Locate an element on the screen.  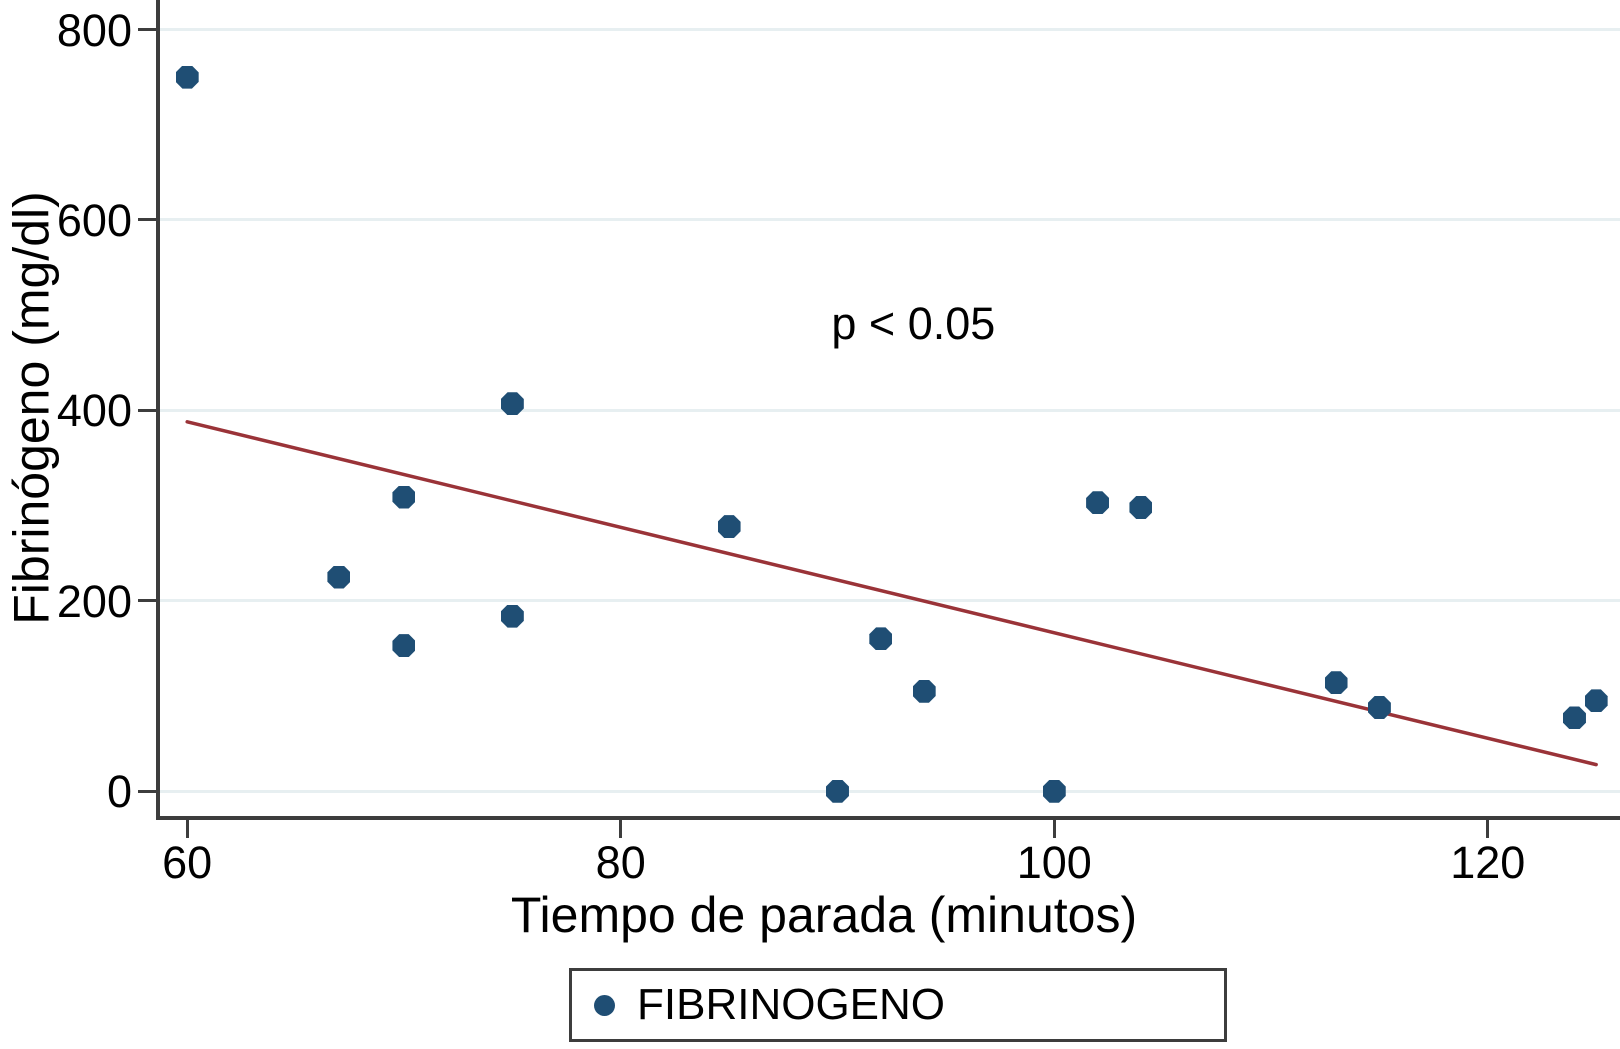
x-tick-label-120: 120 is located at coordinates (1488, 862).